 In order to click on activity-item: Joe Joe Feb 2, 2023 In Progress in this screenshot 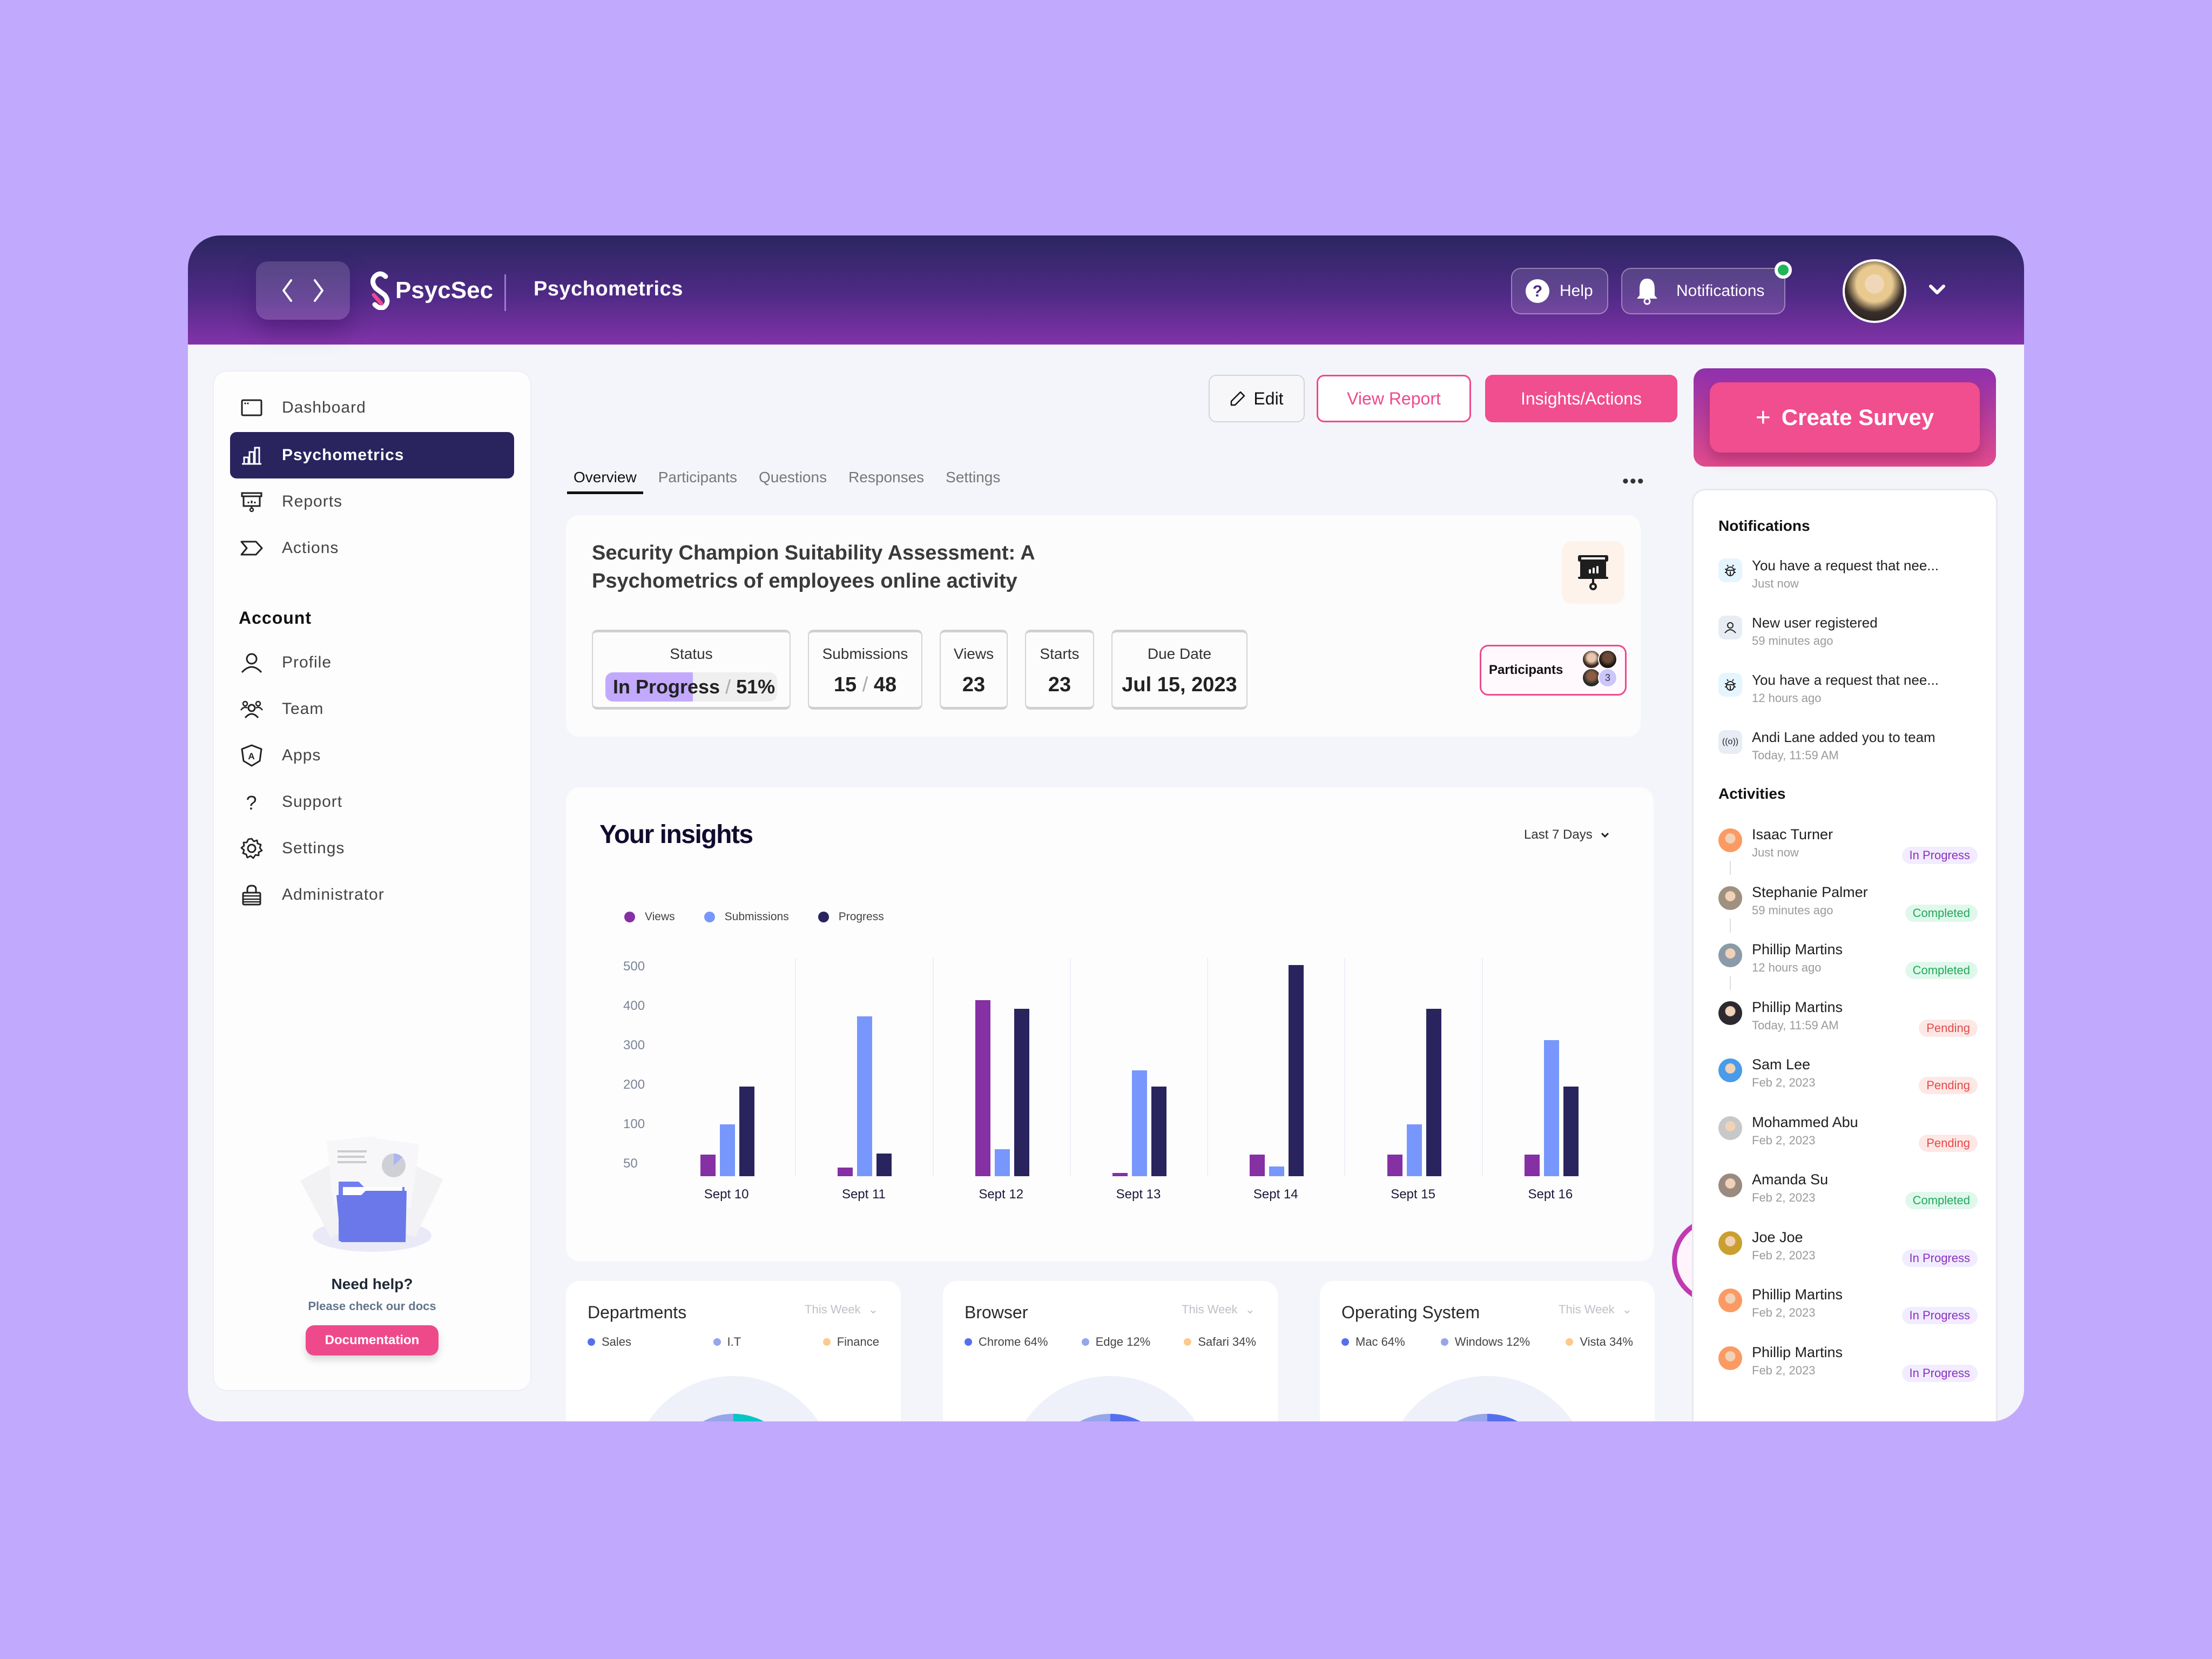, I will do `click(1848, 1257)`.